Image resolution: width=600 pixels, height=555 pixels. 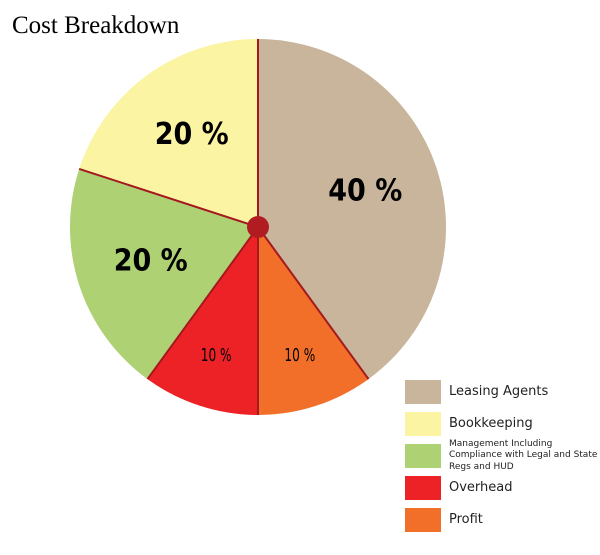 I want to click on legend-item: Bookkeeping, so click(x=502, y=424).